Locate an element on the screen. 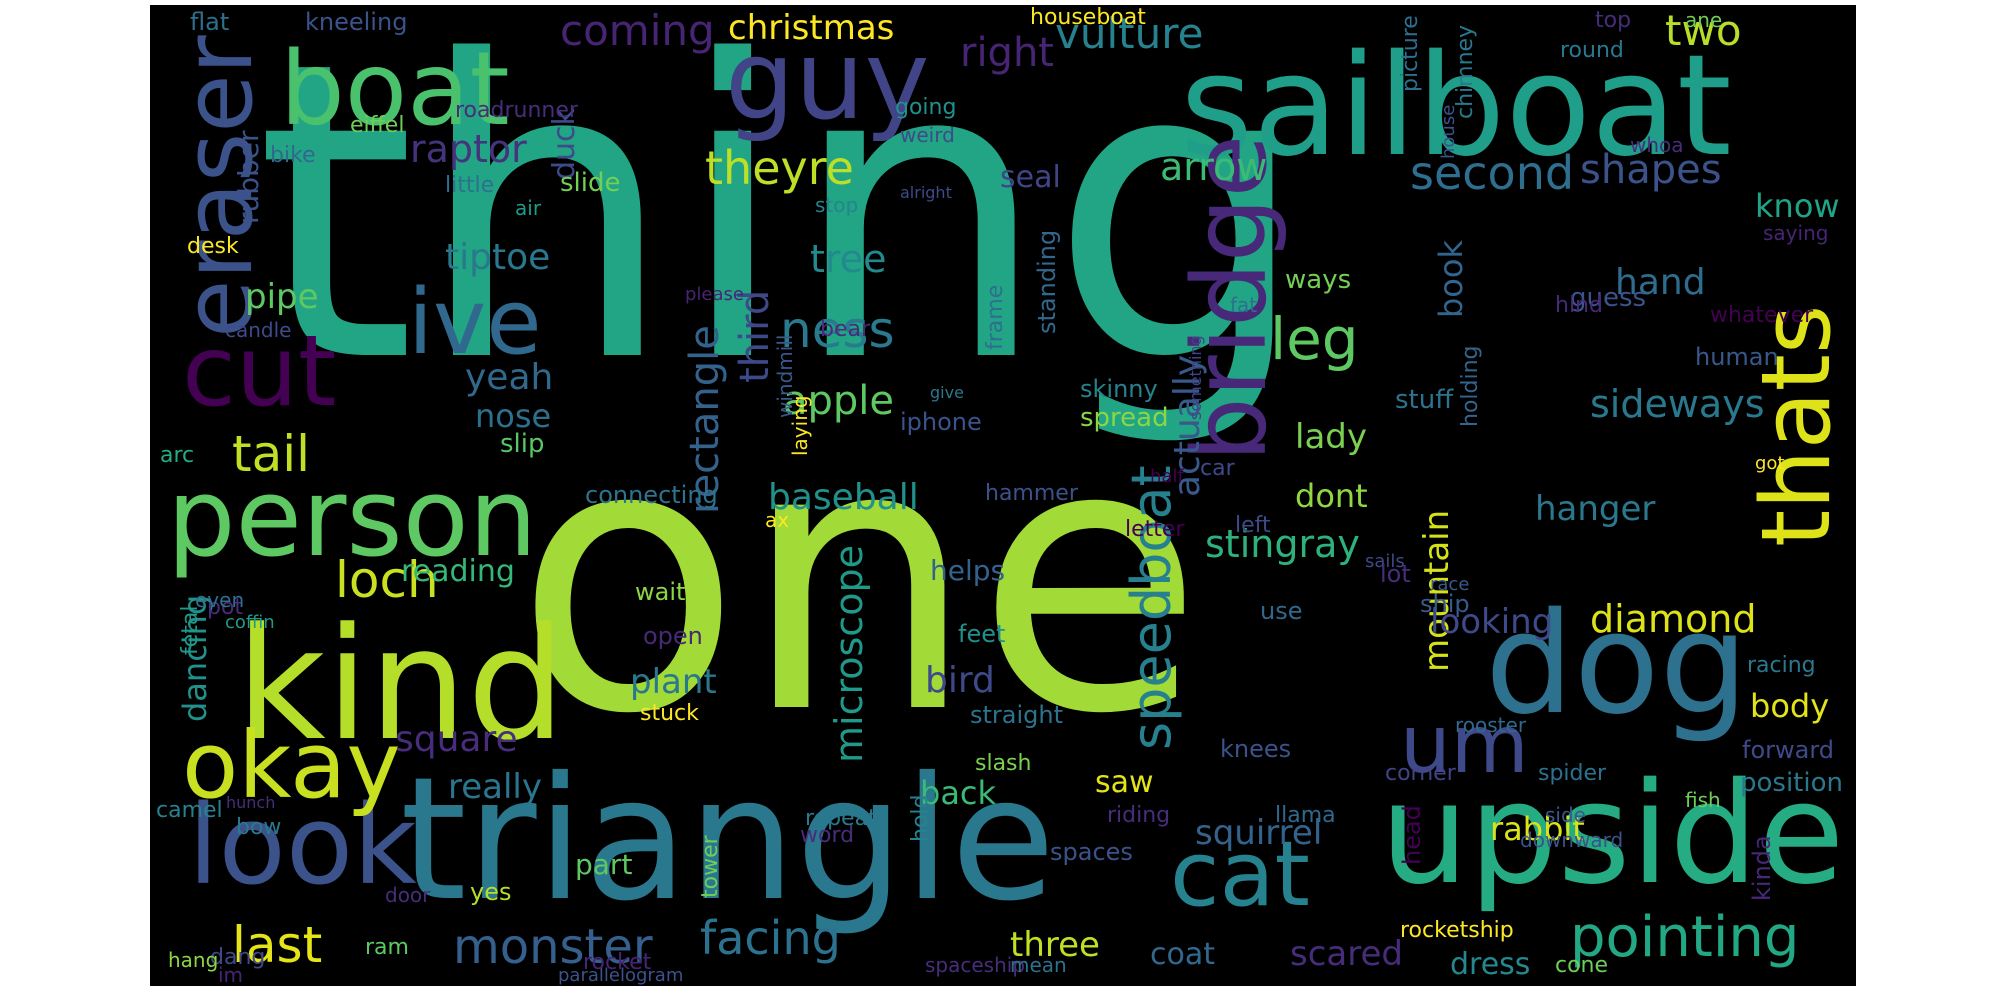 This screenshot has height=1000, width=2000. word-flat: flat is located at coordinates (210, 22).